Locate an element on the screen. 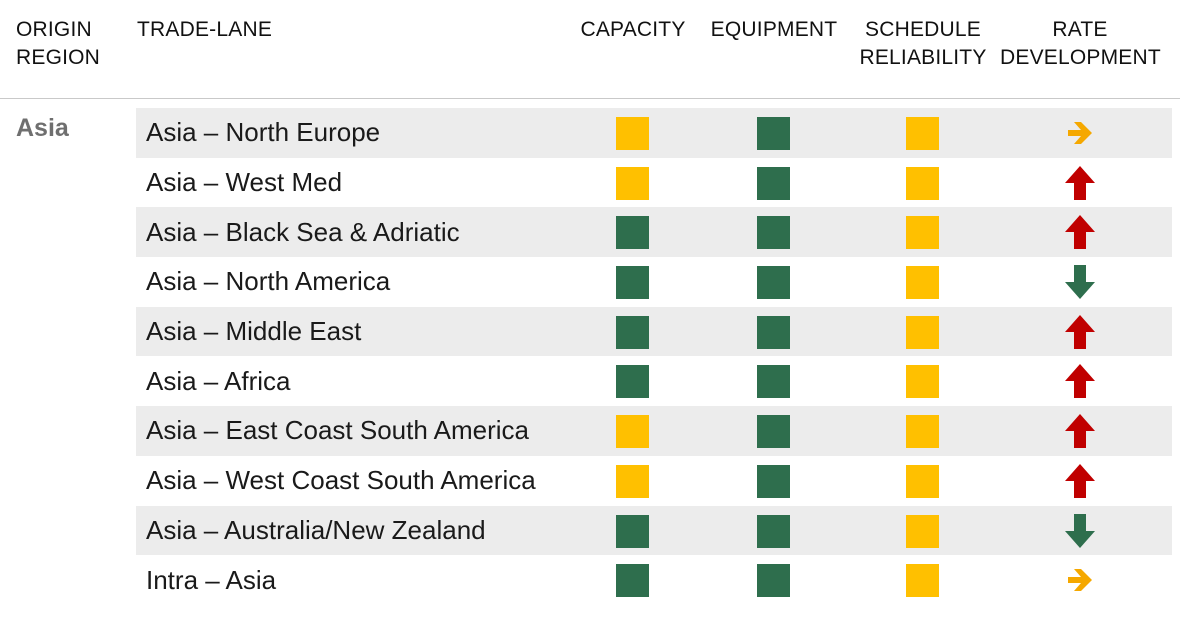 Image resolution: width=1180 pixels, height=624 pixels. header-trade-lane: TRADE-LANE is located at coordinates (205, 29).